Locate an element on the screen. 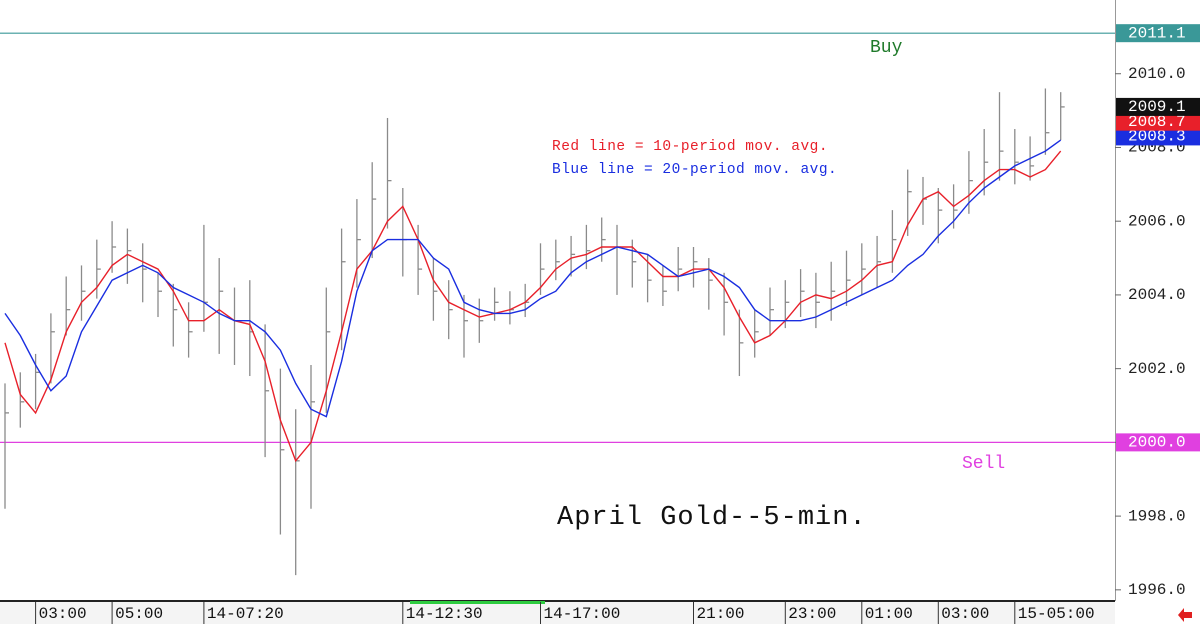 The width and height of the screenshot is (1200, 624). last-value-label: 2008.3 is located at coordinates (1157, 137).